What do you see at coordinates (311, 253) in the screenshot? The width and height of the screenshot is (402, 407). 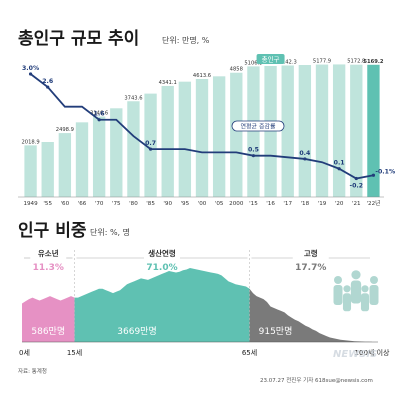 I see `group-name: 고령` at bounding box center [311, 253].